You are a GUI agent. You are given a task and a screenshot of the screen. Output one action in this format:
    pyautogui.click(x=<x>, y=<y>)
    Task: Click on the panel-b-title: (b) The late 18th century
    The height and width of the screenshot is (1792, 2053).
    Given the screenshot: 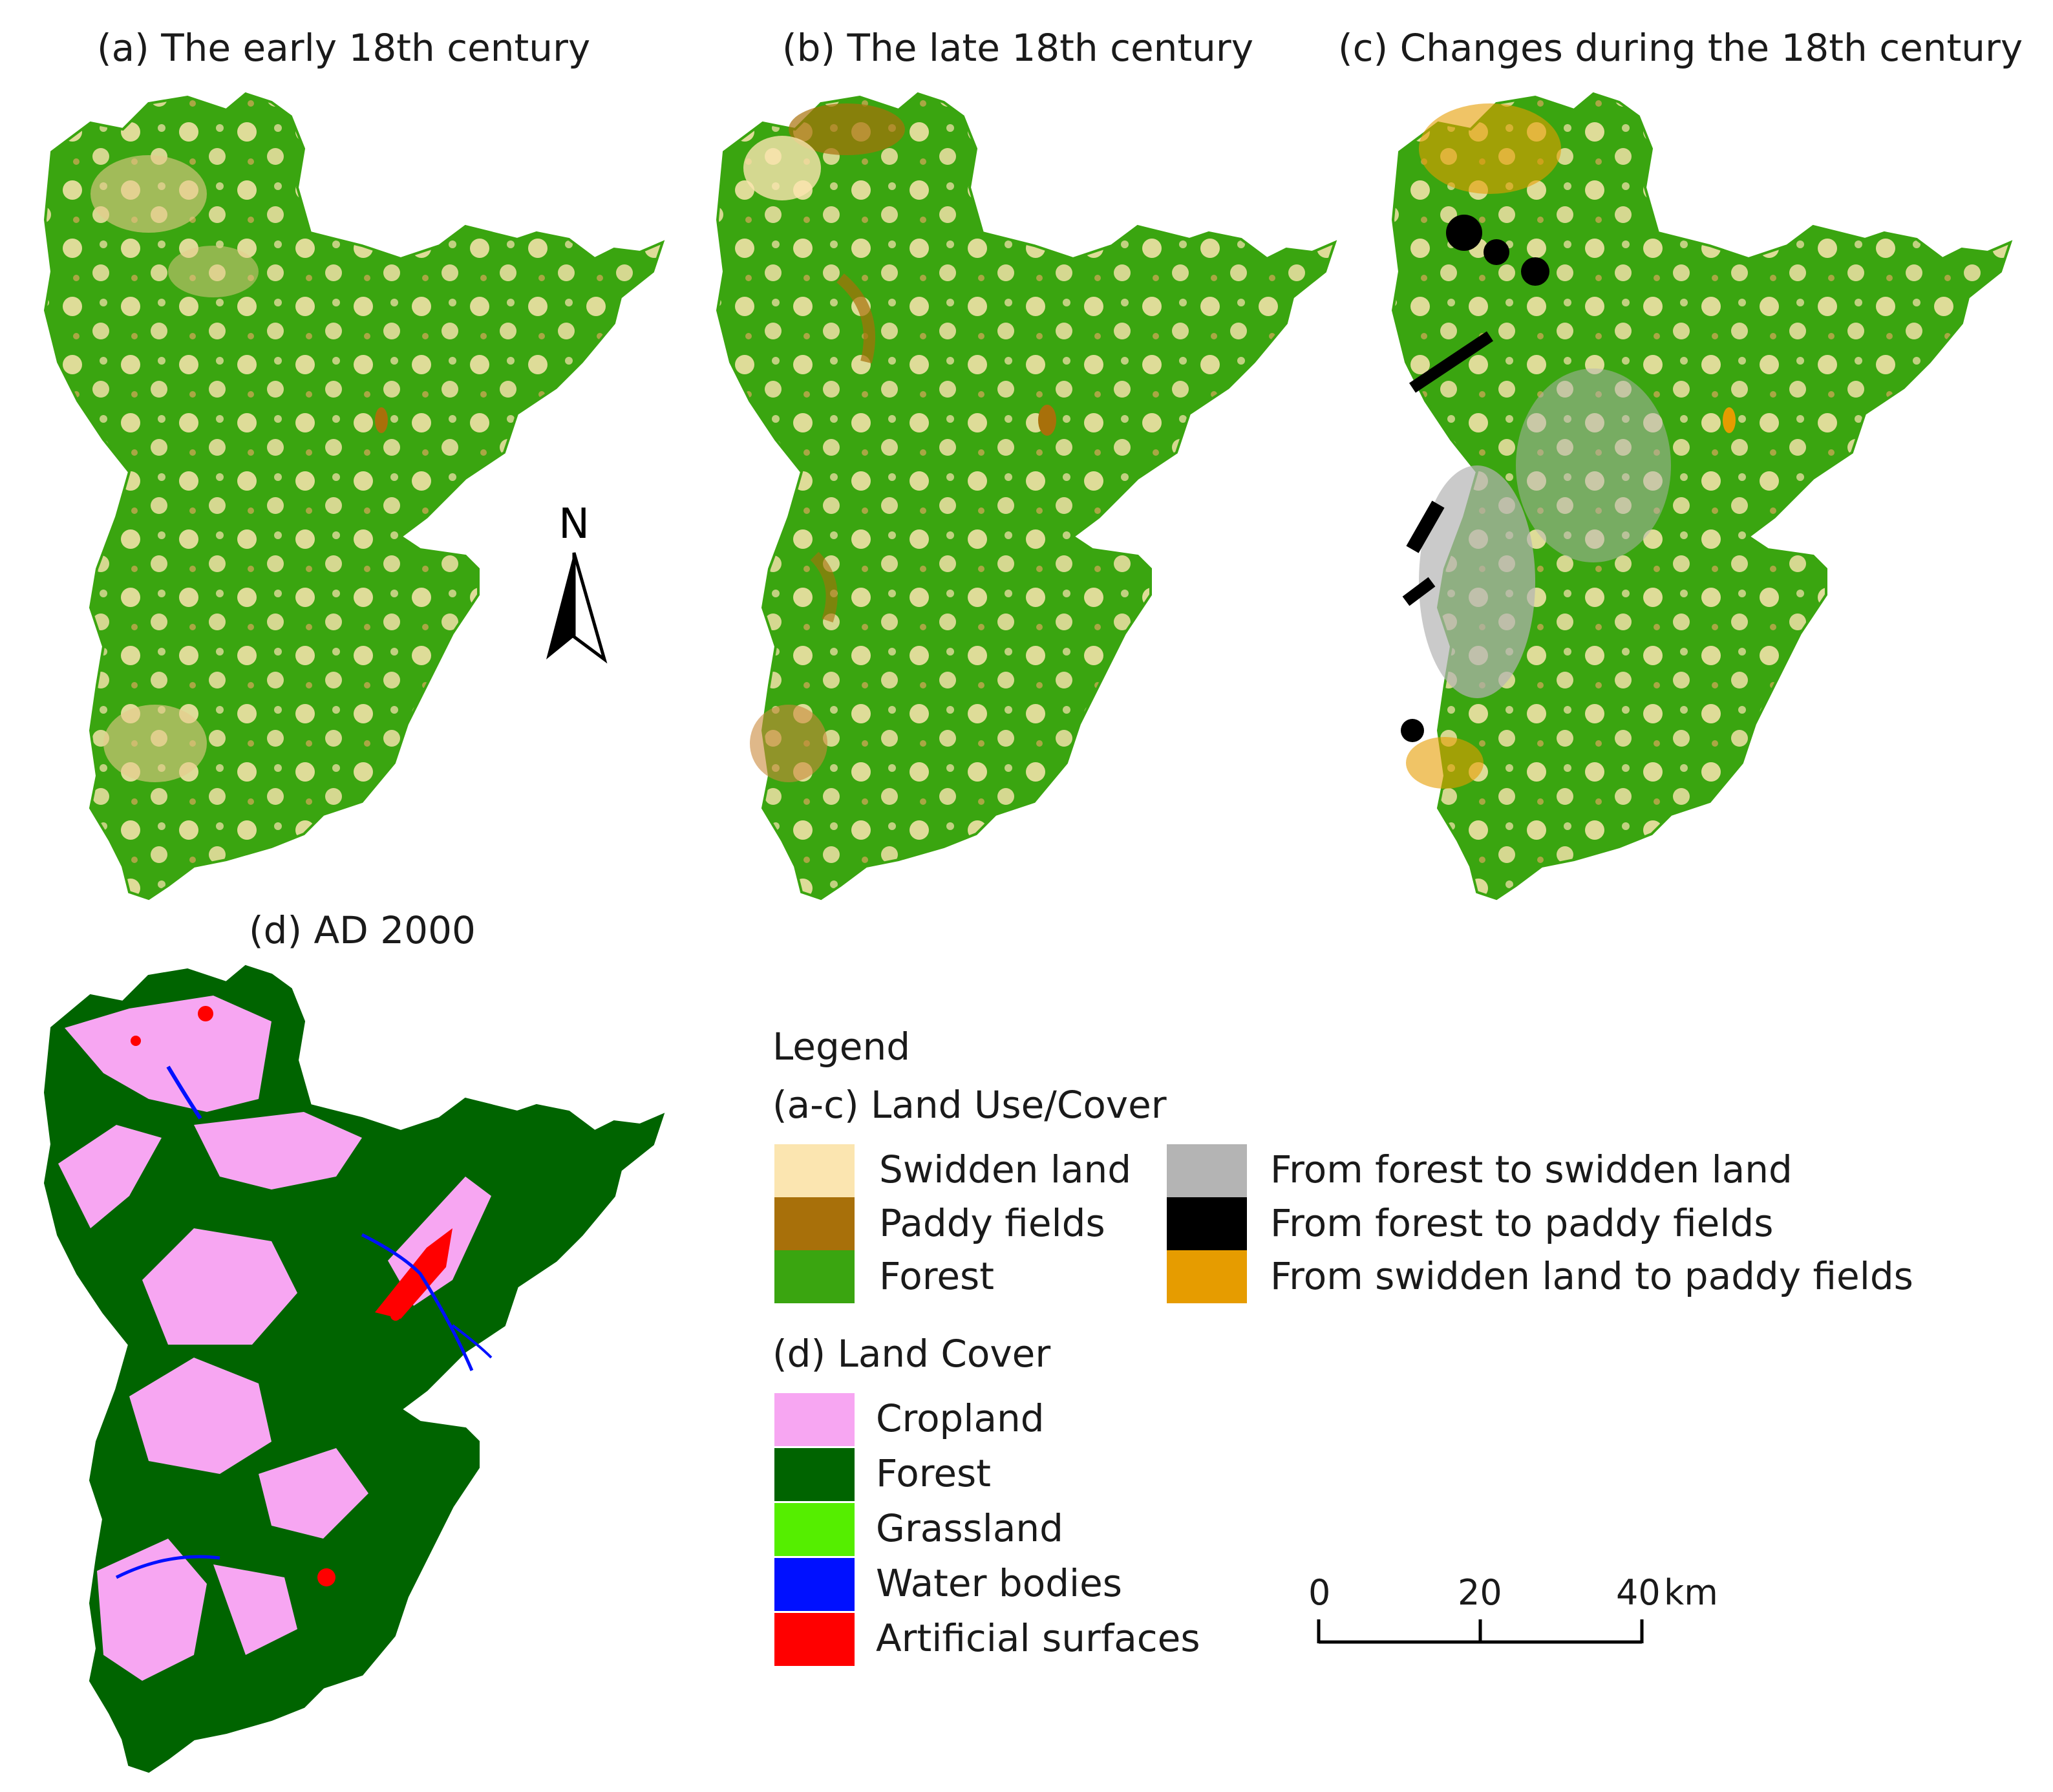 What is the action you would take?
    pyautogui.click(x=1018, y=48)
    